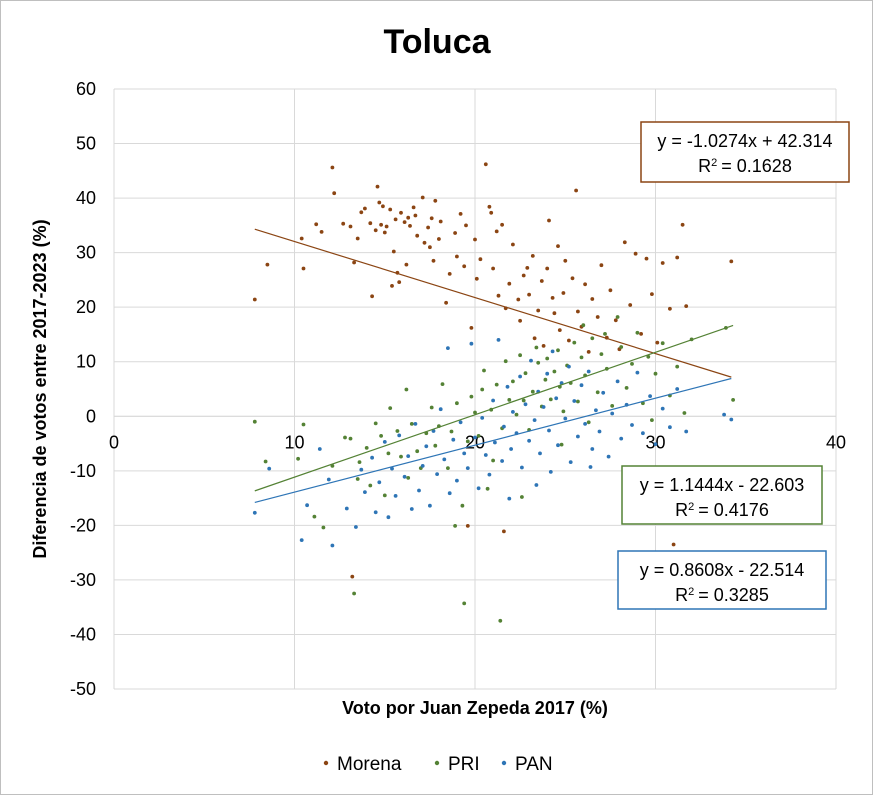  Describe the element at coordinates (756, 166) in the screenshot. I see `morena-r2-value: = 0.1628` at that location.